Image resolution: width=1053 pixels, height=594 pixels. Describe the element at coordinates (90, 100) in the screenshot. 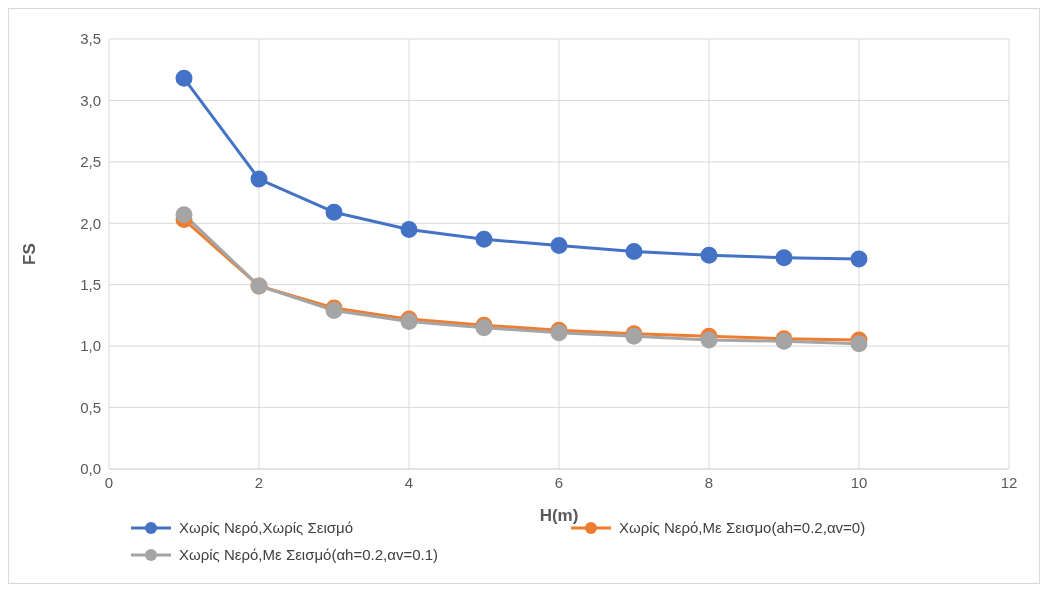

I see `y-tick-label: 3,0` at that location.